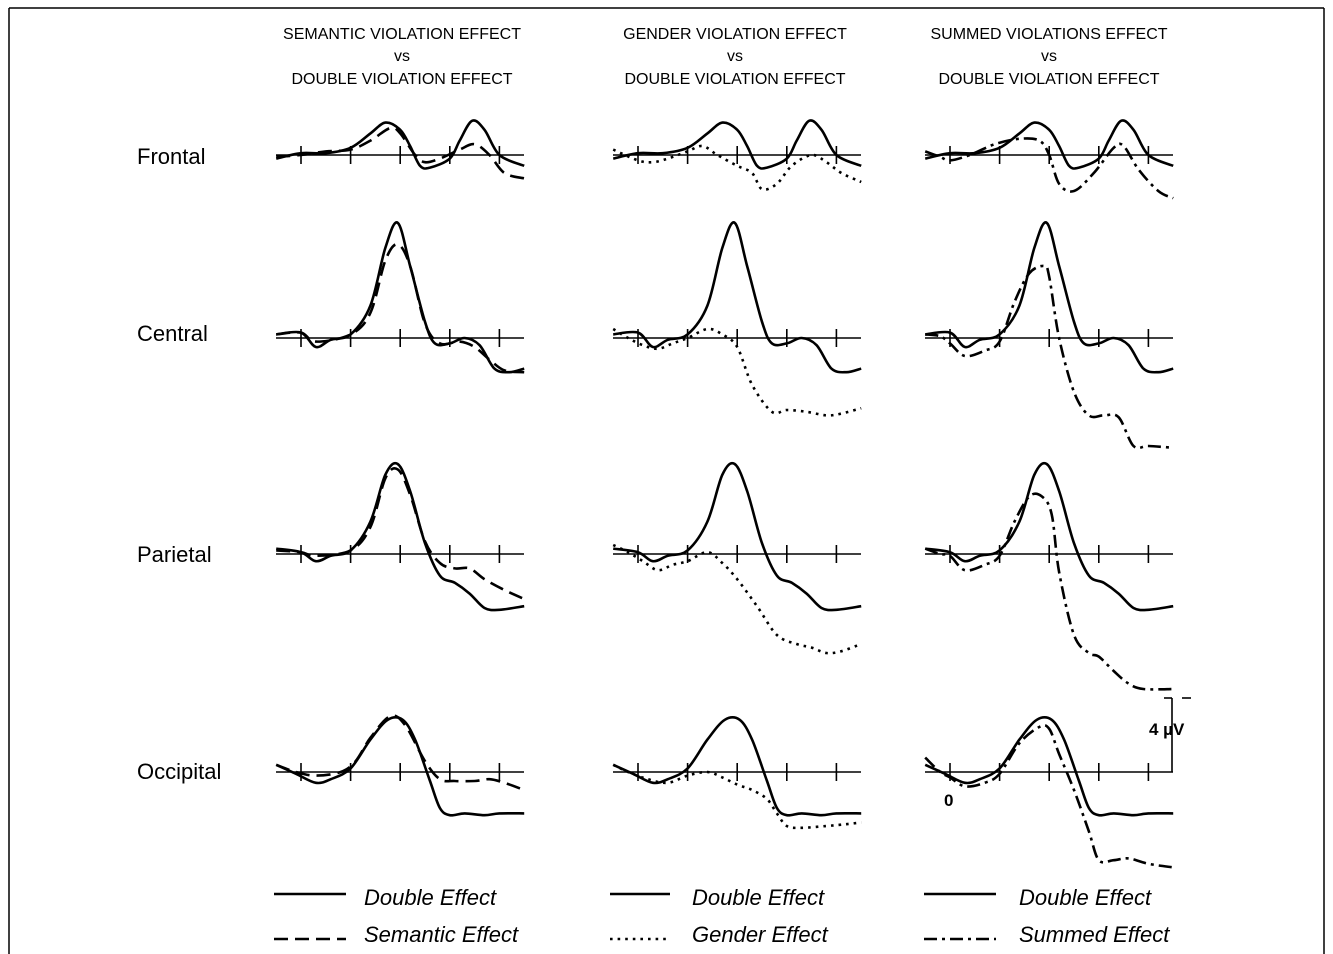  I want to click on legend-summed: Double Effect Summed Effect, so click(1047, 916).